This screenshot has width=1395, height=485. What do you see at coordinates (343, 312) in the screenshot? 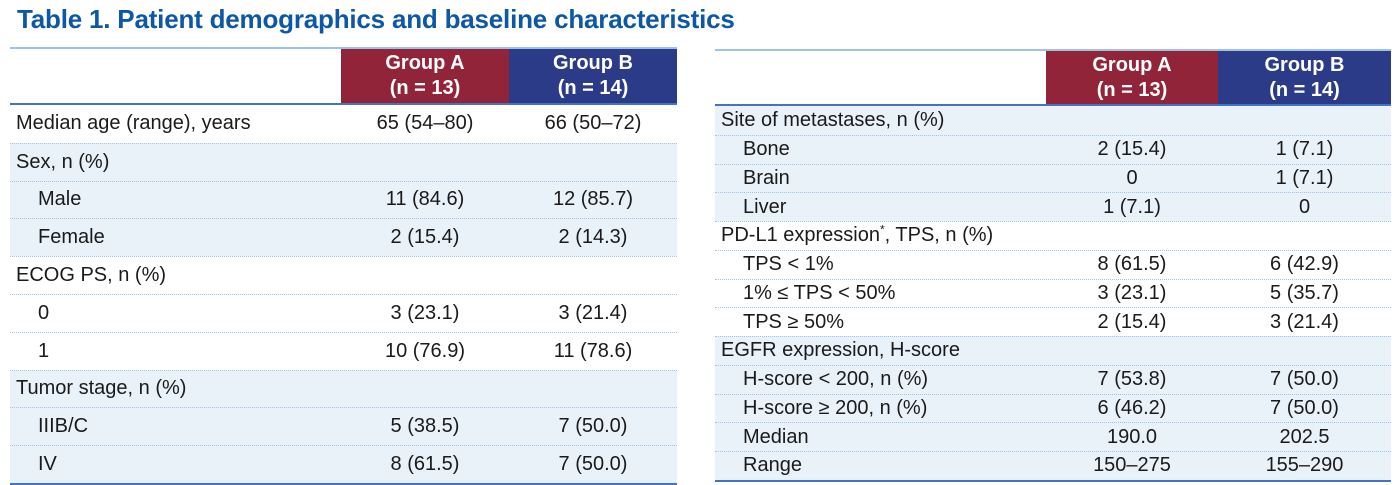
I see `table-row-item: 0 3 (23.1) 3 (21.4)` at bounding box center [343, 312].